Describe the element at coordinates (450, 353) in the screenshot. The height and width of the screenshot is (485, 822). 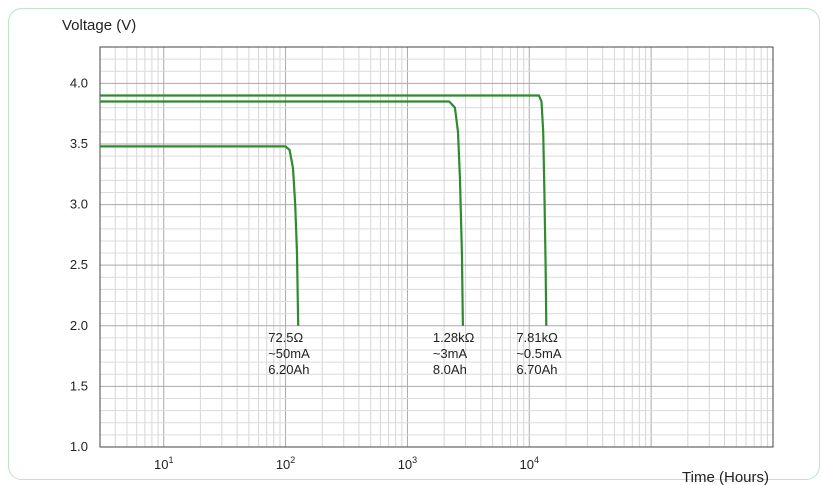
I see `series-2-annotation-line: ~3mA` at that location.